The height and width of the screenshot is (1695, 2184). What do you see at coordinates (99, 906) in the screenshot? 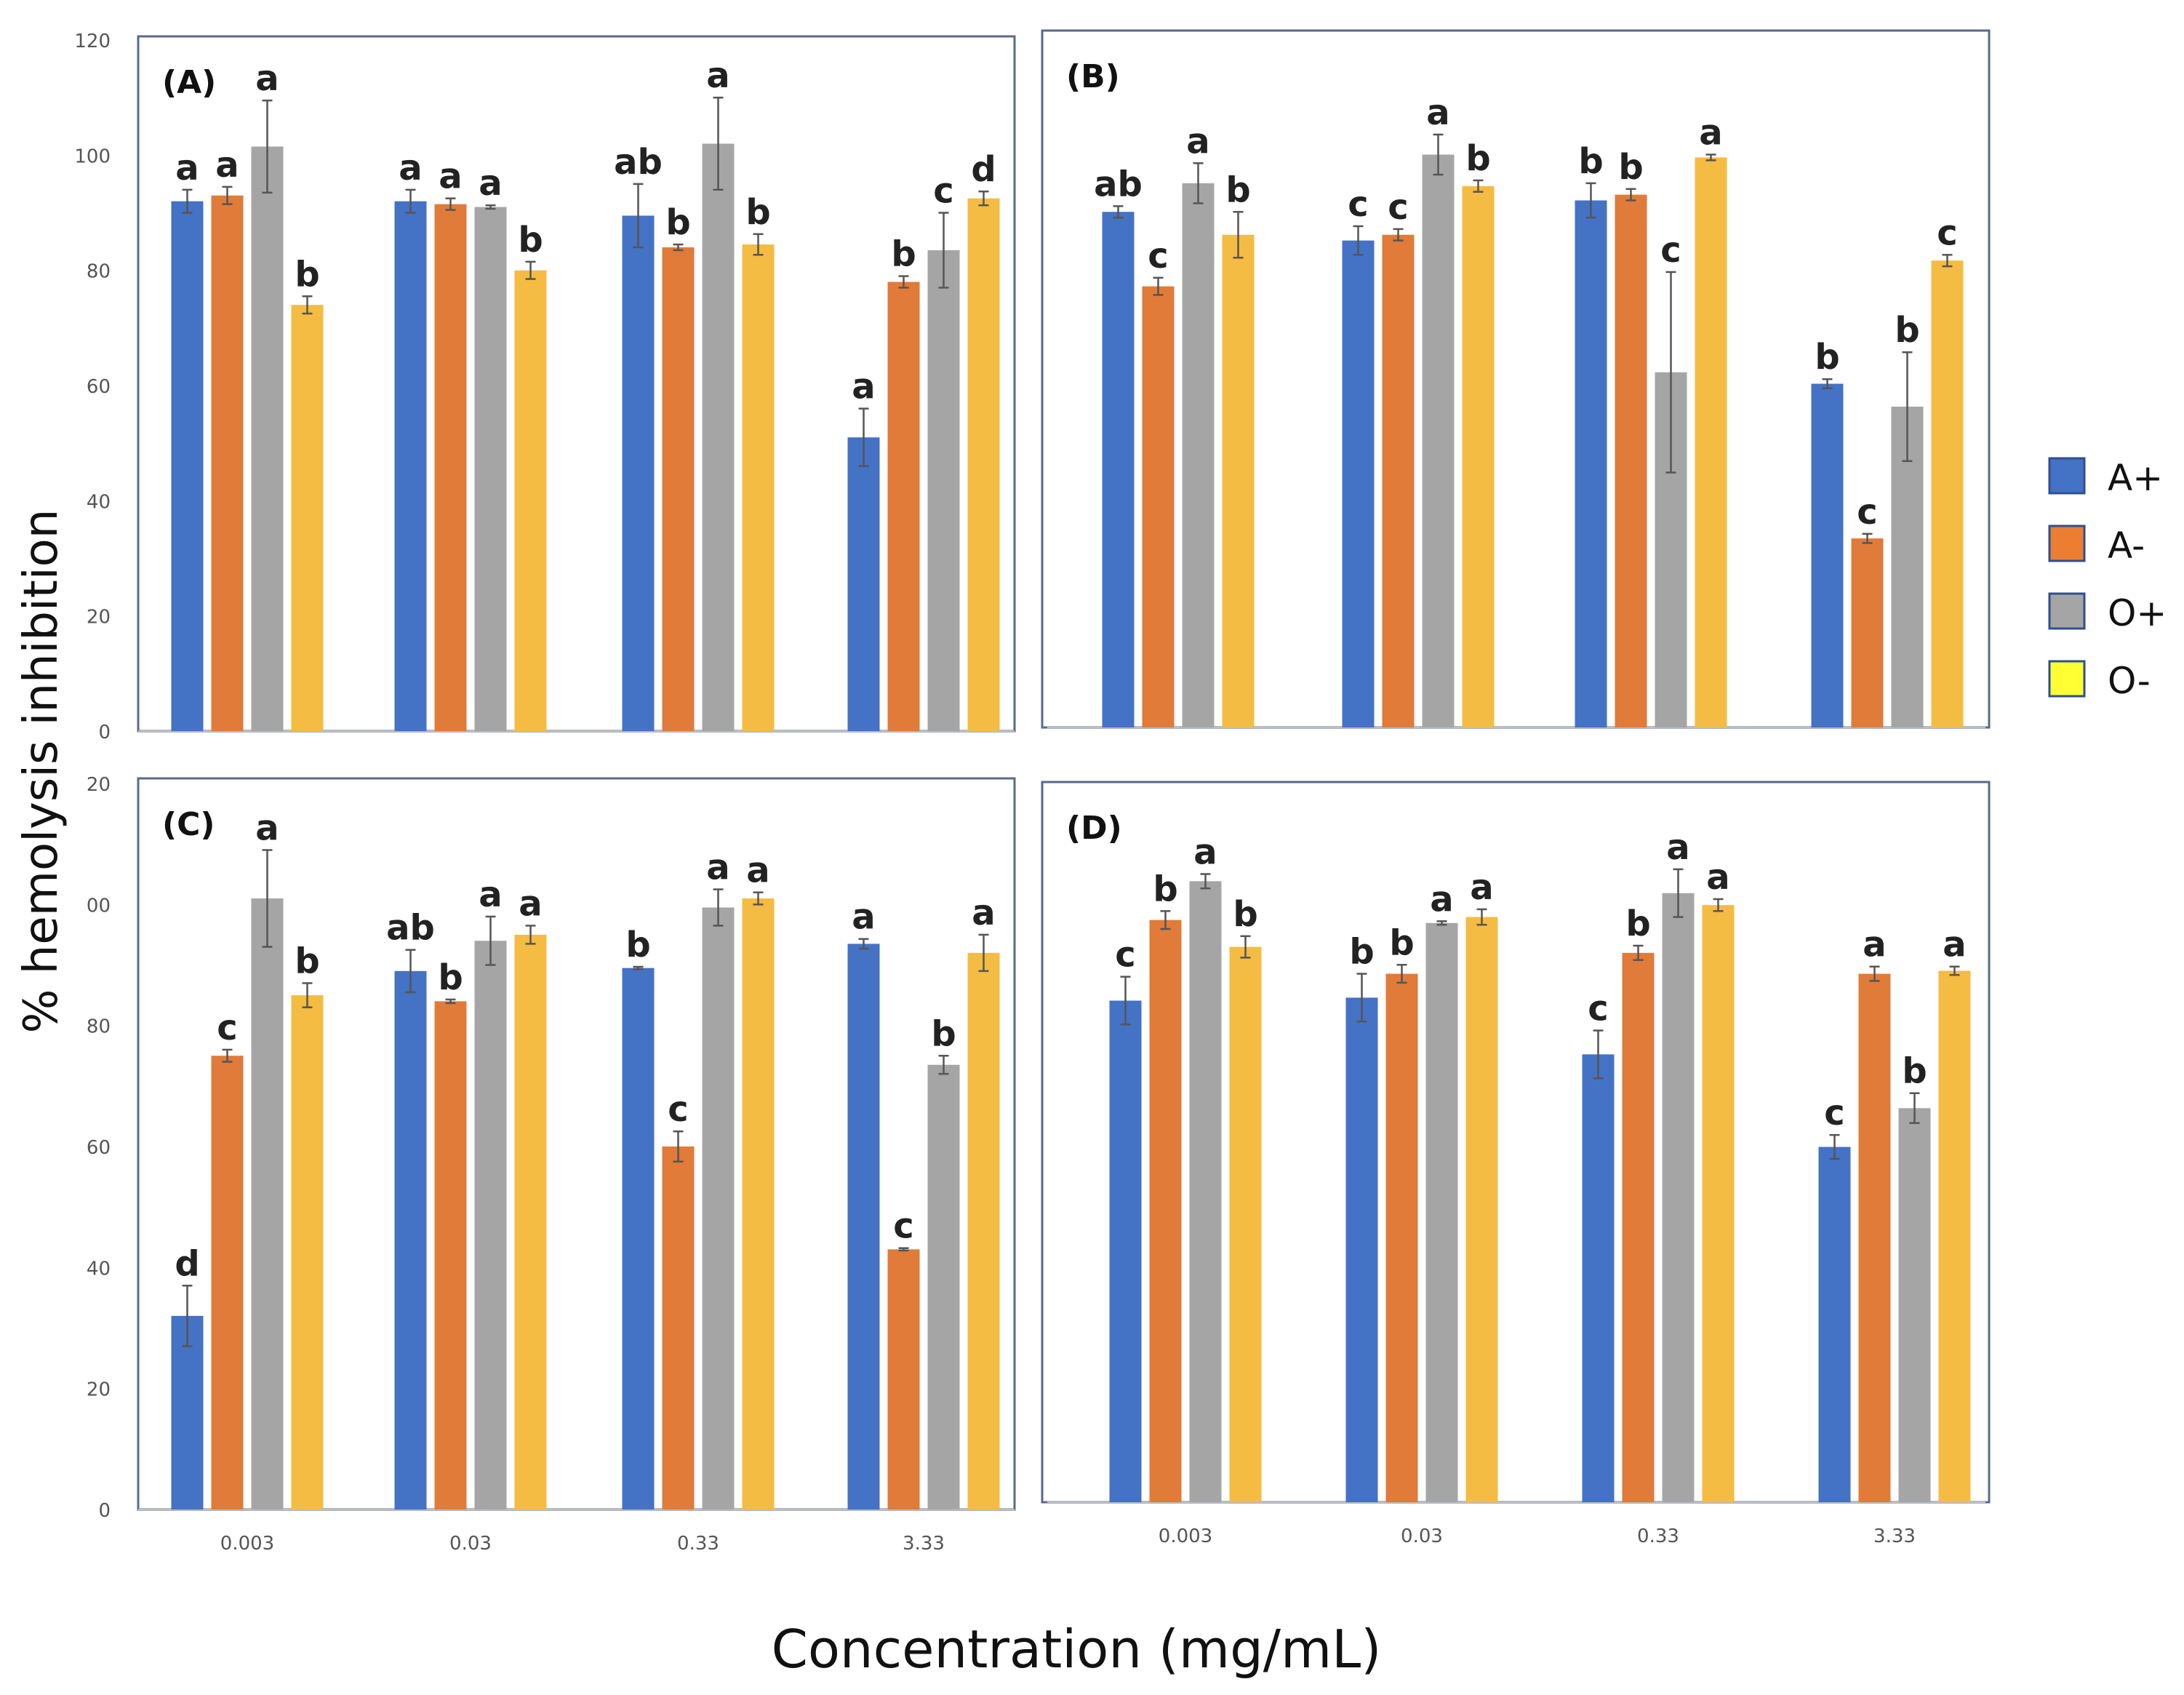
I see `y-tick-label: 00` at bounding box center [99, 906].